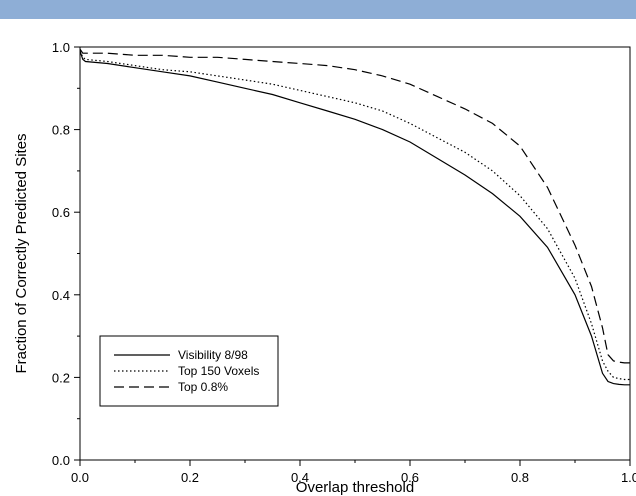 Image resolution: width=636 pixels, height=496 pixels. Describe the element at coordinates (203, 387) in the screenshot. I see `legend-label-3: Top 0.8%` at that location.